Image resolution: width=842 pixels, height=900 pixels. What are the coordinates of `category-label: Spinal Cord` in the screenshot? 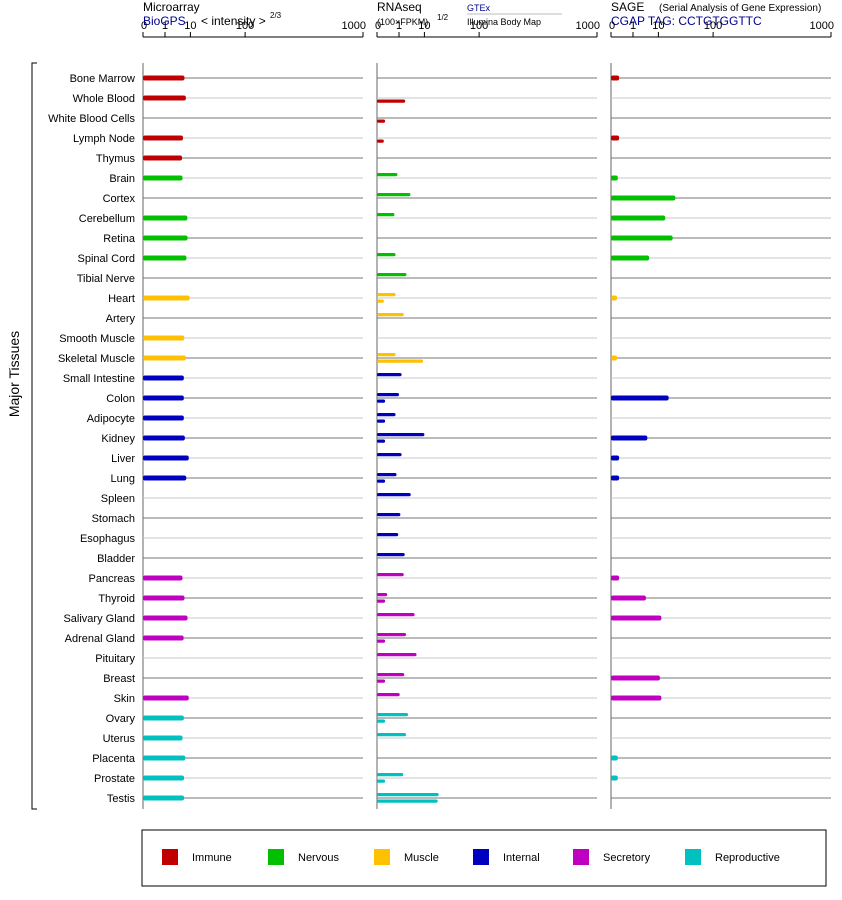 It's located at (106, 259).